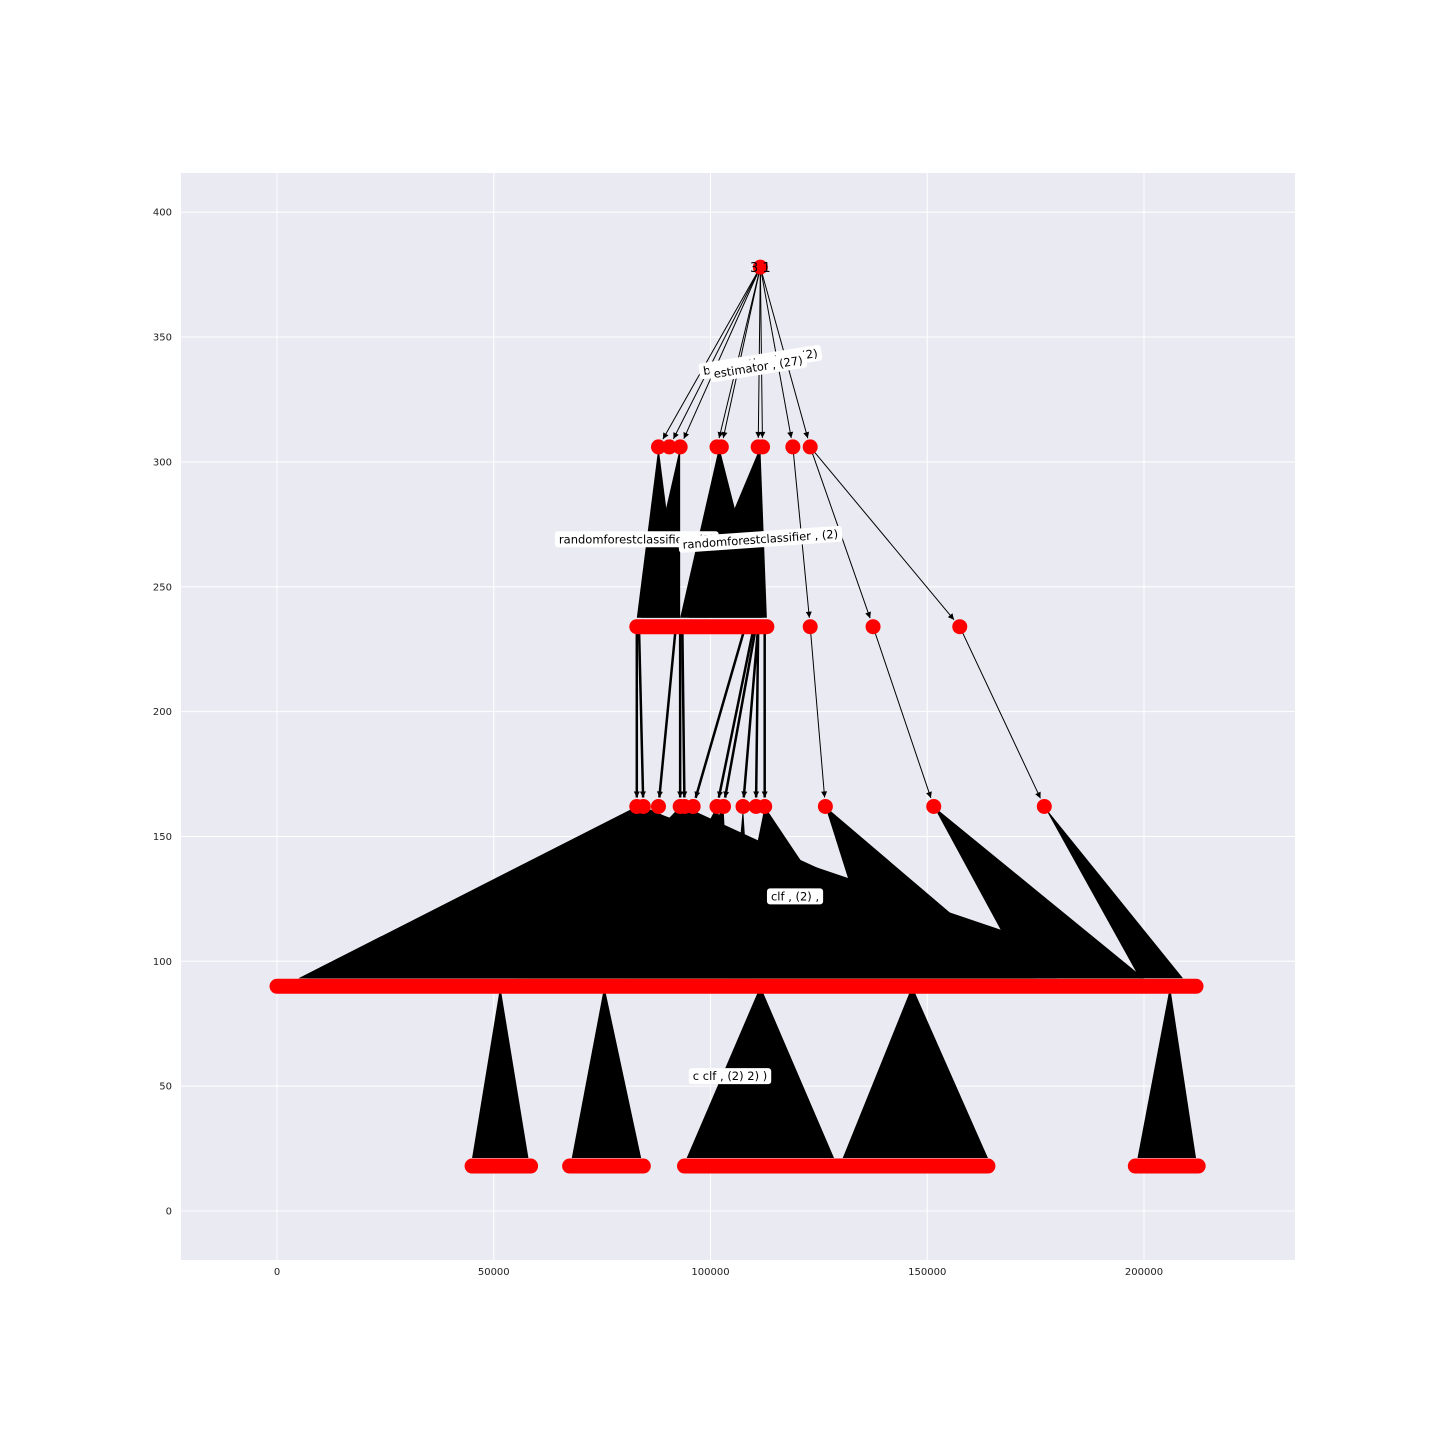 The width and height of the screenshot is (1440, 1440). What do you see at coordinates (162, 837) in the screenshot?
I see `y-tick-label: 150` at bounding box center [162, 837].